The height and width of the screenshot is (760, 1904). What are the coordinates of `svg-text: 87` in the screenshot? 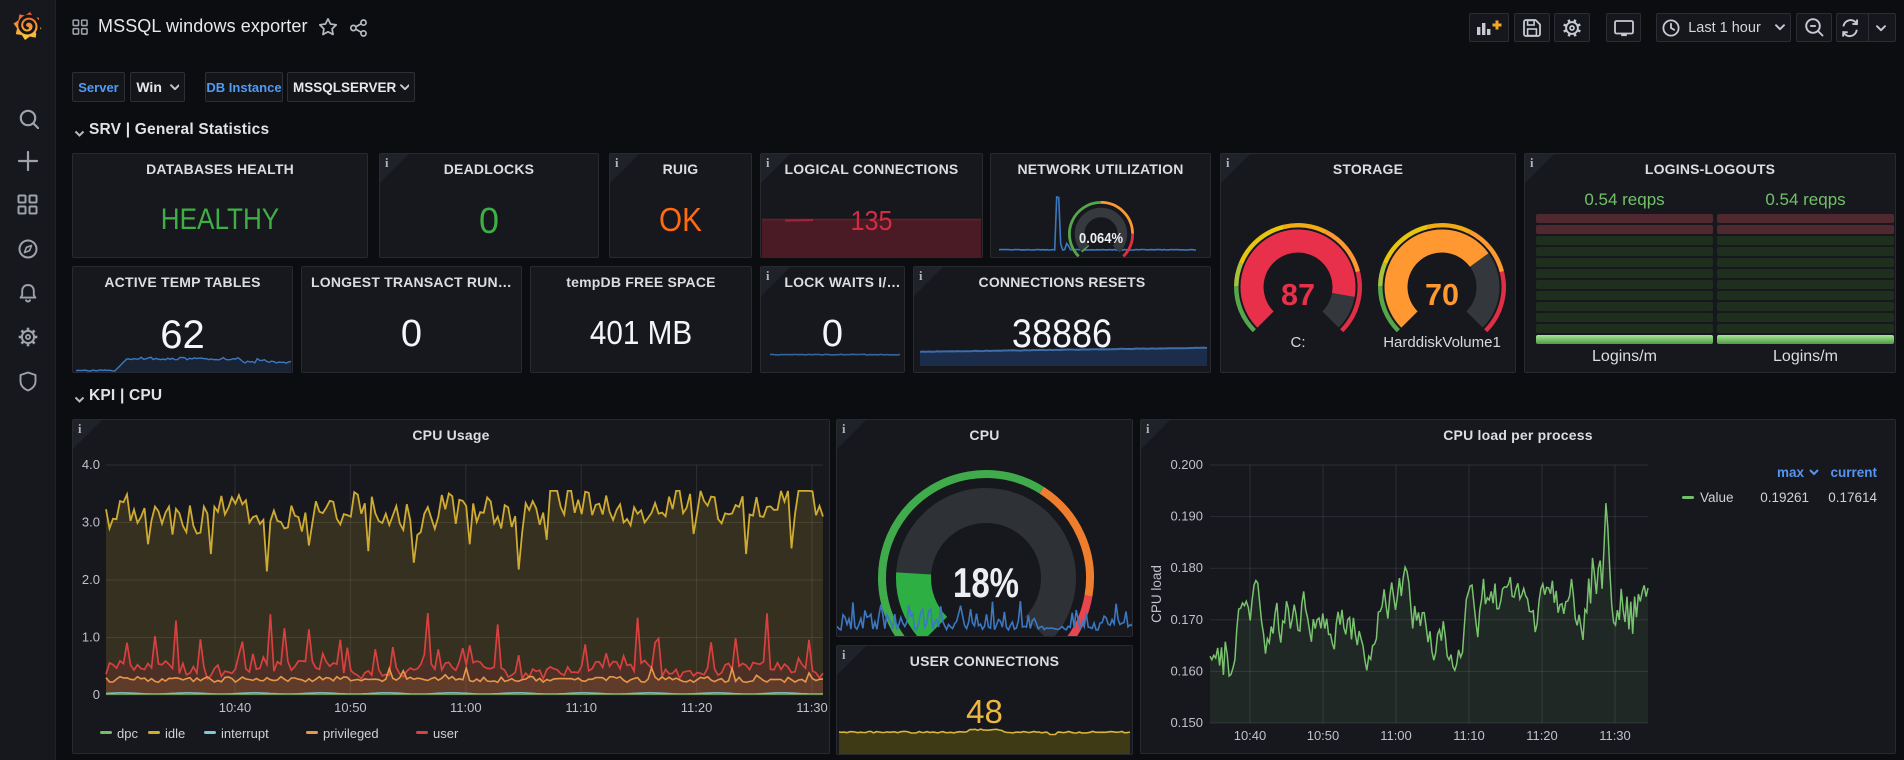 It's located at (1298, 294).